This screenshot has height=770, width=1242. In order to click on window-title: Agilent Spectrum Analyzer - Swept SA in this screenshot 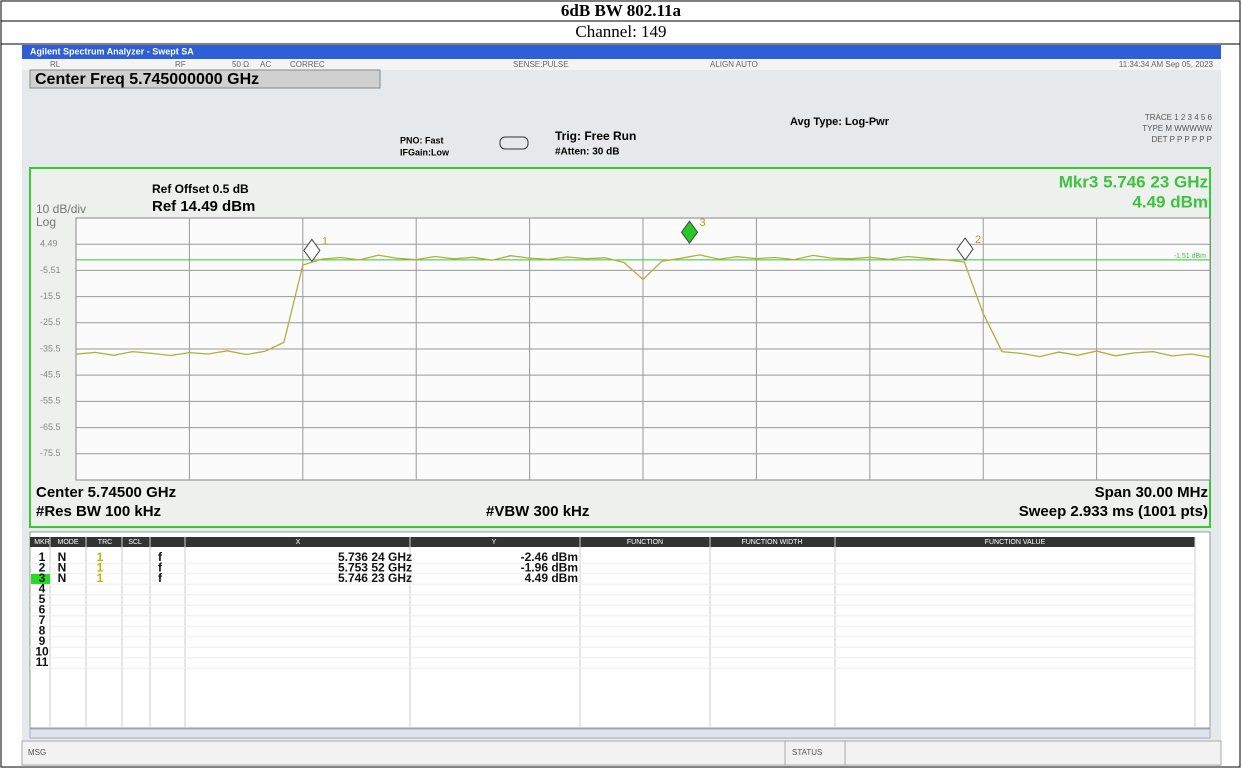, I will do `click(112, 51)`.